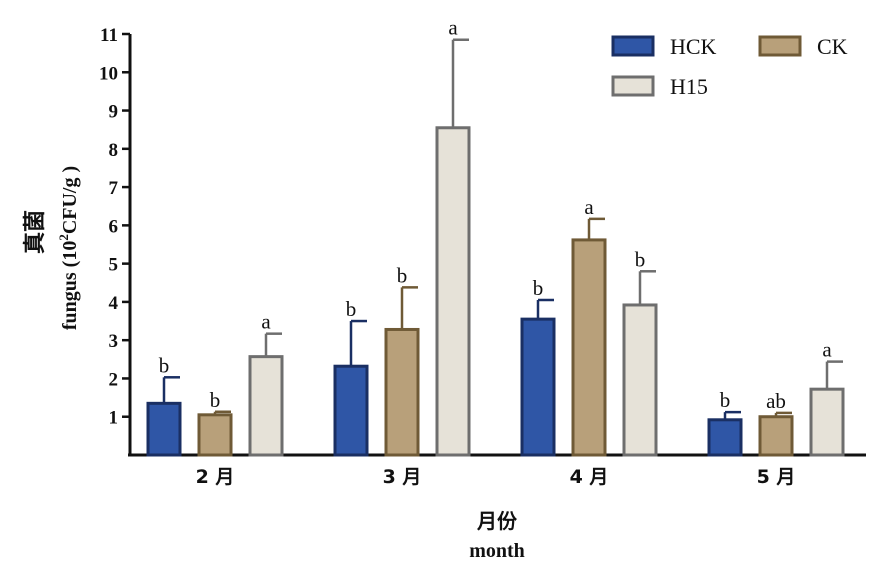 The image size is (886, 573). What do you see at coordinates (114, 188) in the screenshot?
I see `y-tick-label: 7` at bounding box center [114, 188].